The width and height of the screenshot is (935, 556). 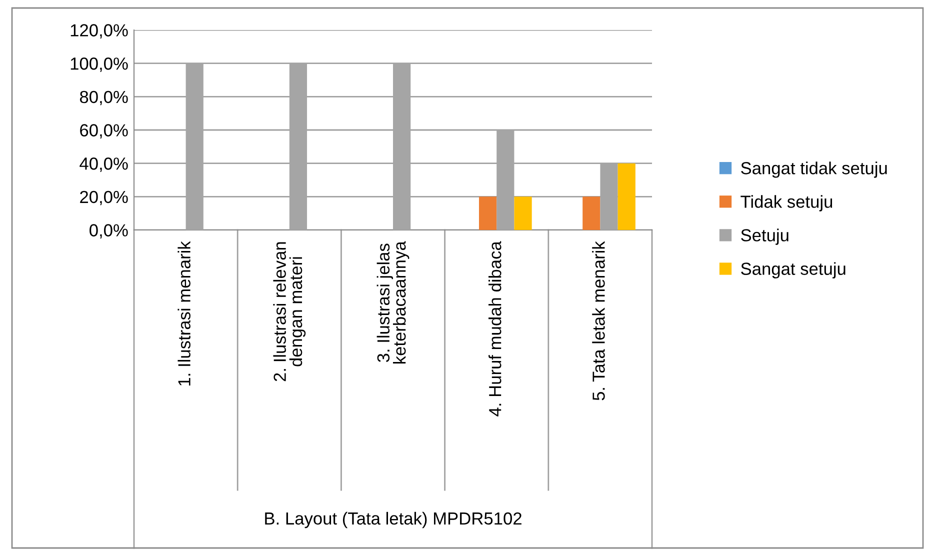 What do you see at coordinates (104, 98) in the screenshot?
I see `y-tick-label: 80,0%` at bounding box center [104, 98].